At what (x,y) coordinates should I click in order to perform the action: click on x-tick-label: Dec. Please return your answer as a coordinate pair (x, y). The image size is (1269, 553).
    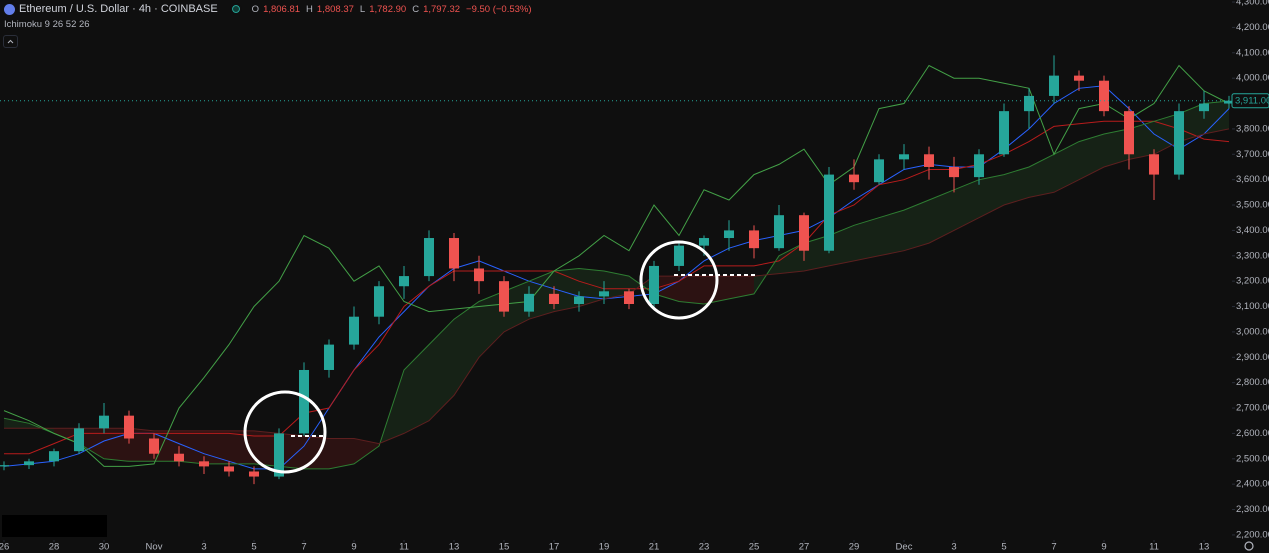
    Looking at the image, I should click on (904, 547).